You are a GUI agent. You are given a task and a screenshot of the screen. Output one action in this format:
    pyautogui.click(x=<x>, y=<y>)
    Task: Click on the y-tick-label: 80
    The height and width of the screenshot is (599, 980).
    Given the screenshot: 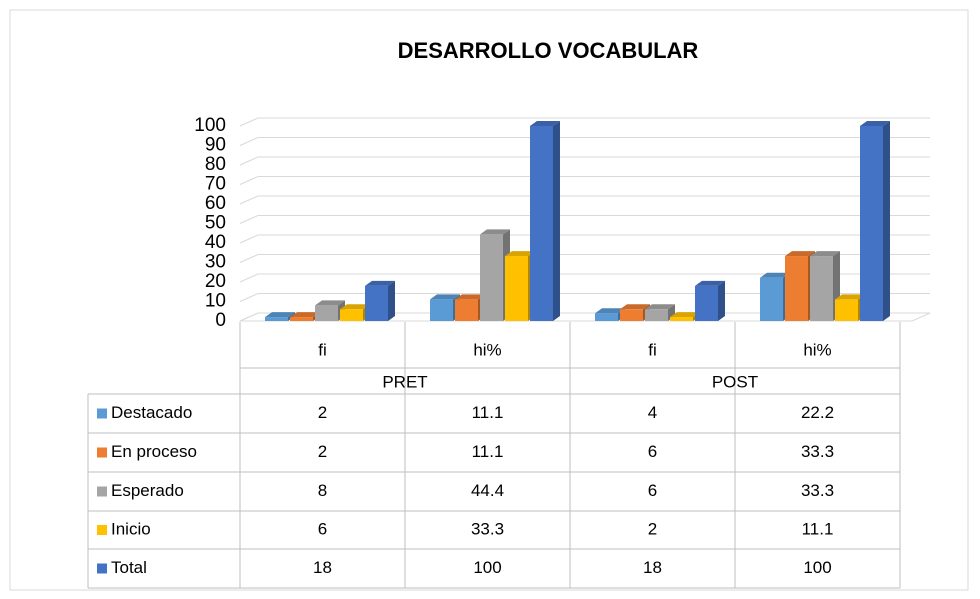 What is the action you would take?
    pyautogui.click(x=215, y=164)
    